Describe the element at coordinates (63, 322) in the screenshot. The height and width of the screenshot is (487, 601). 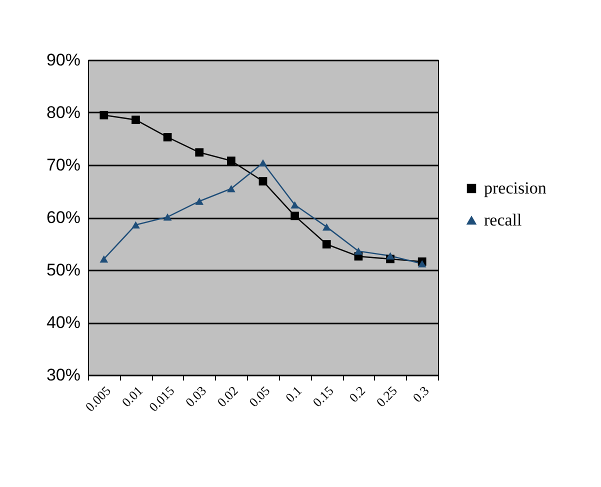
I see `y-tick-label: 40%` at that location.